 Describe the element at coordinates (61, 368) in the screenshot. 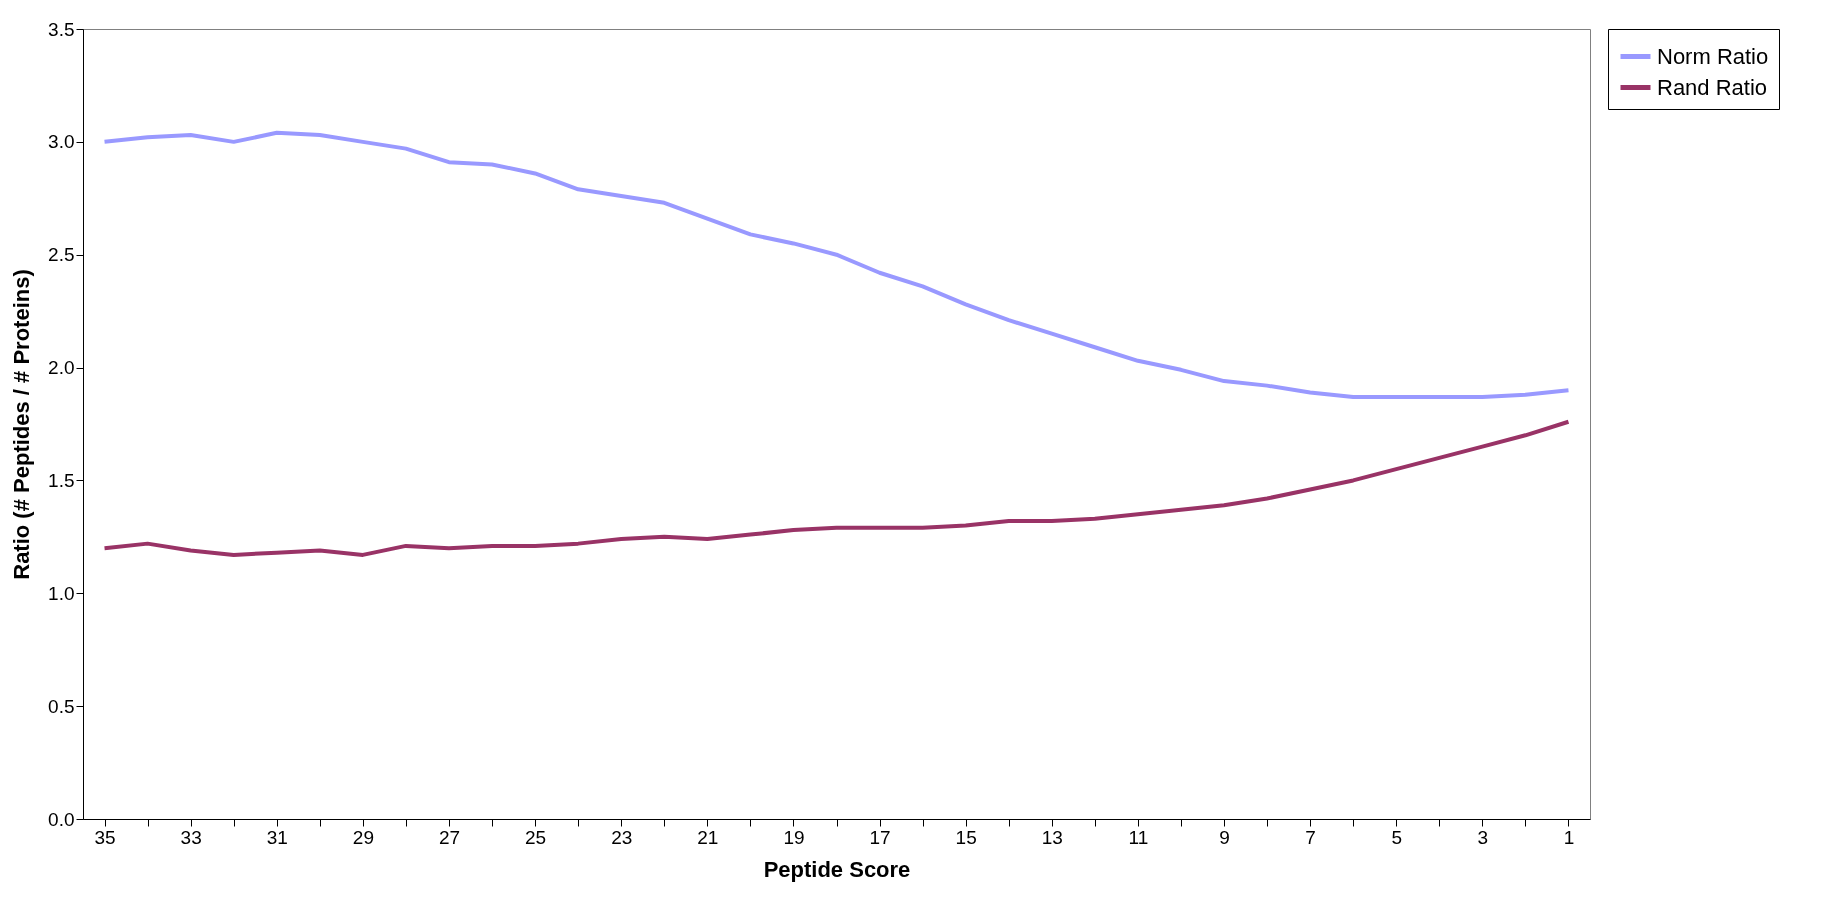

I see `y-tick-label: 2.0` at that location.